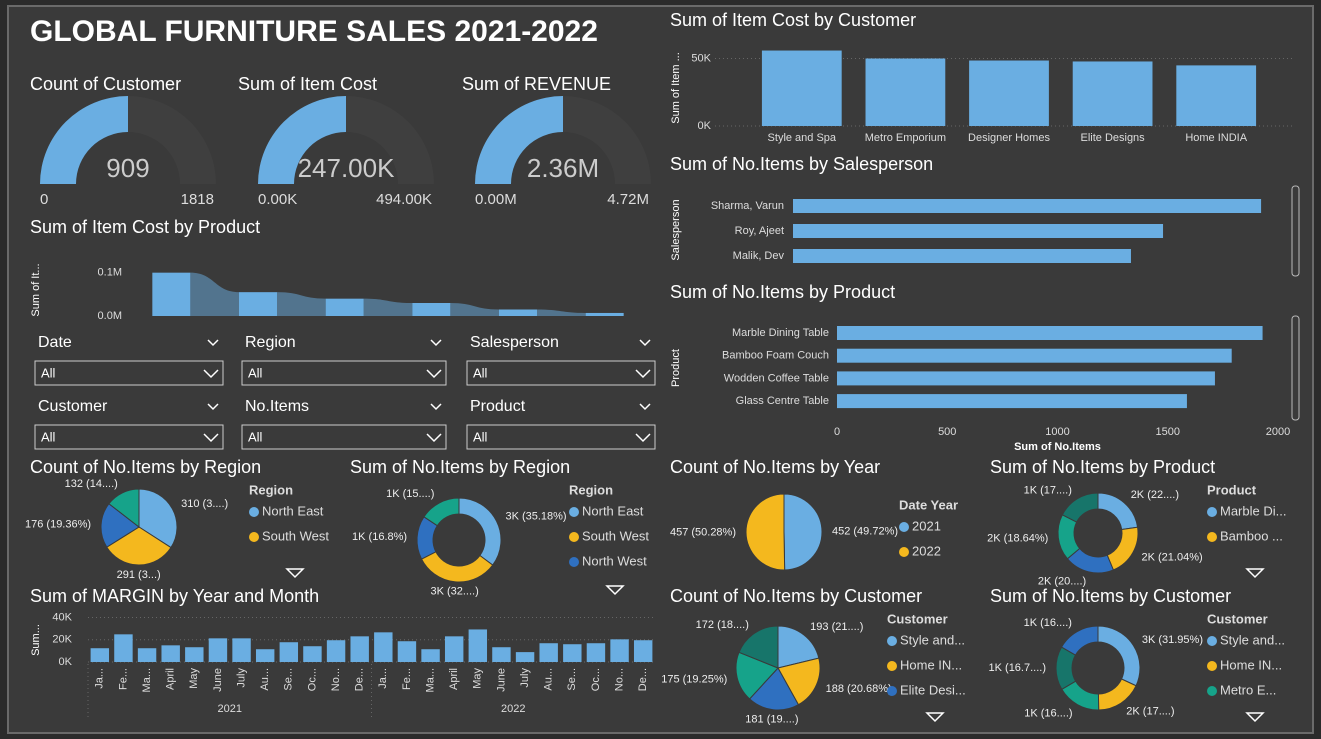  I want to click on data-label: 1K (16.7....), so click(1017, 668).